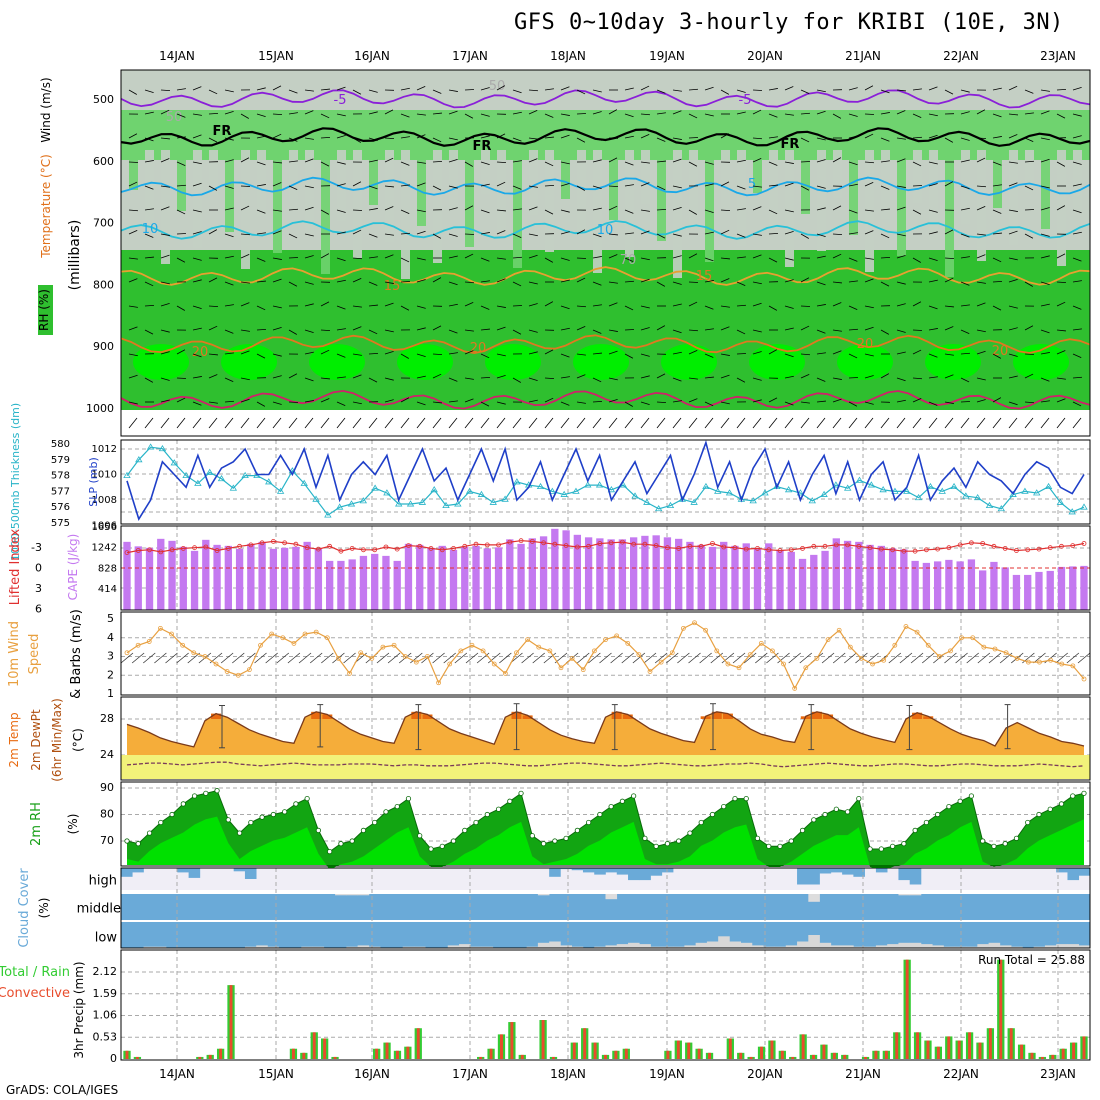 The height and width of the screenshot is (1100, 1100). I want to click on rh-band, so click(605, 135).